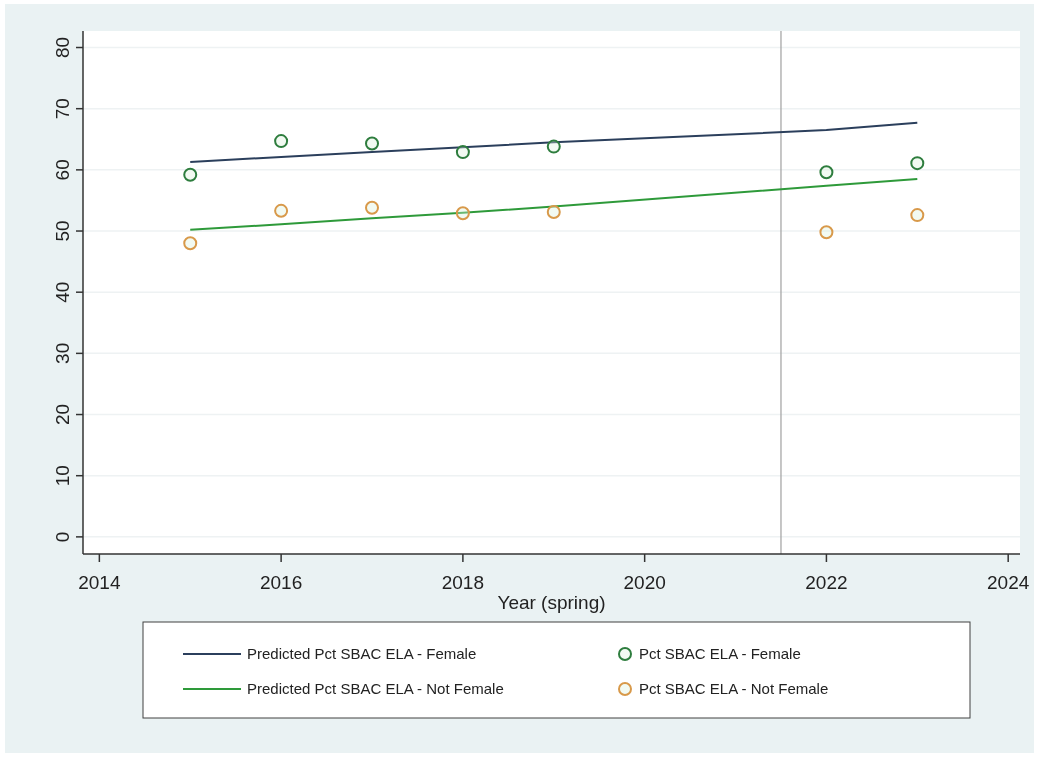 This screenshot has height=757, width=1039. Describe the element at coordinates (62, 292) in the screenshot. I see `y-tick-label: 40` at that location.